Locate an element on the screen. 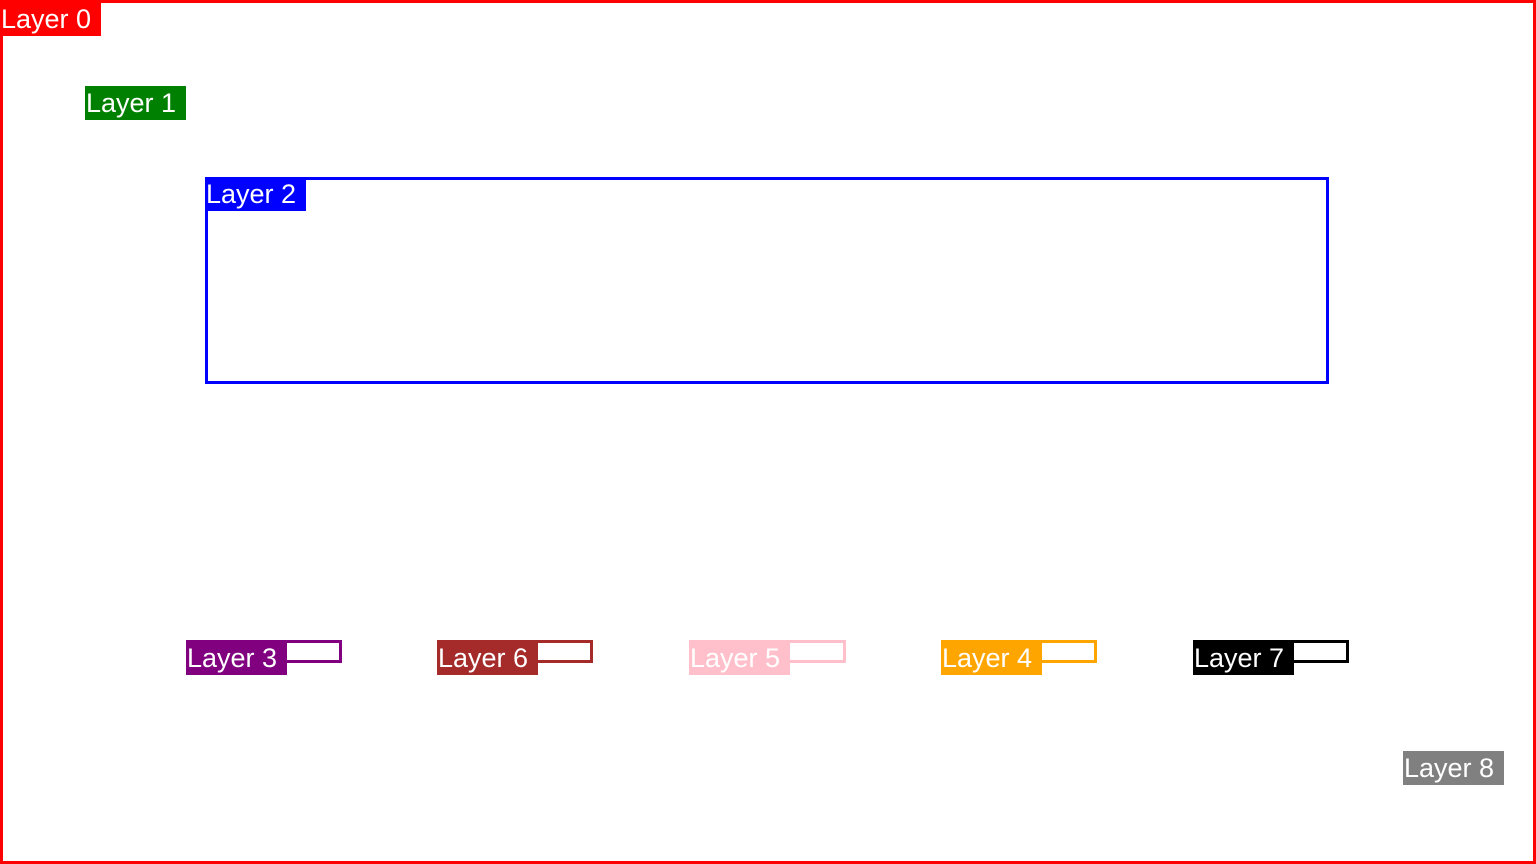 Image resolution: width=1536 pixels, height=864 pixels. layer-4-label: Layer 4 is located at coordinates (991, 658).